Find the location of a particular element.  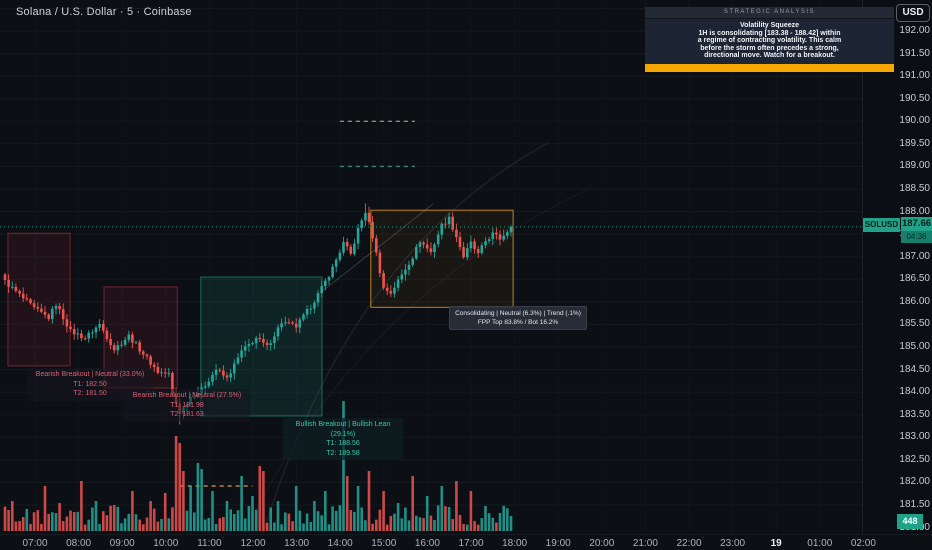

price-tick-label: 181.50 is located at coordinates (914, 504).